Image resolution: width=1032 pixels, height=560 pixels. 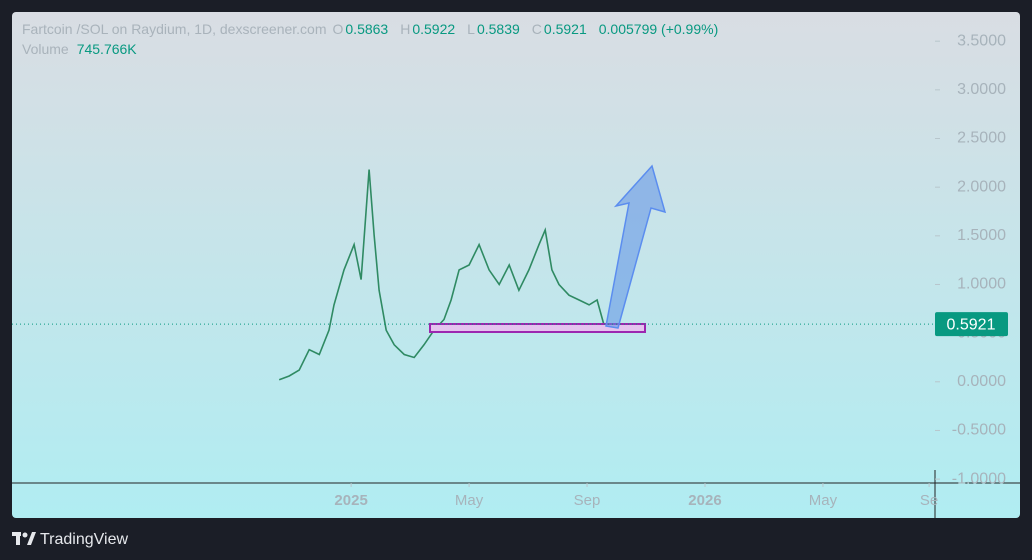 I want to click on volume: Volume 745.766K, so click(x=79, y=49).